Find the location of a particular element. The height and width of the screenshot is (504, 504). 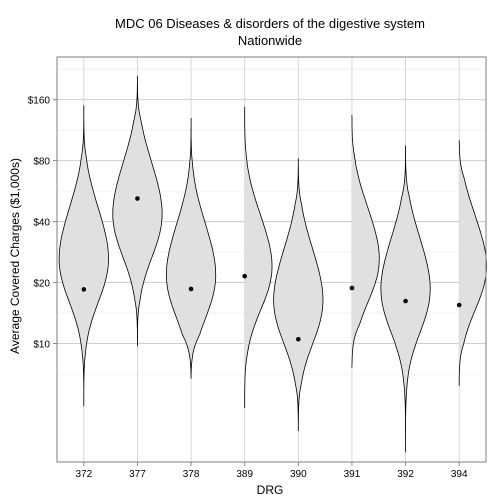

x-tick-label: 394 is located at coordinates (459, 474).